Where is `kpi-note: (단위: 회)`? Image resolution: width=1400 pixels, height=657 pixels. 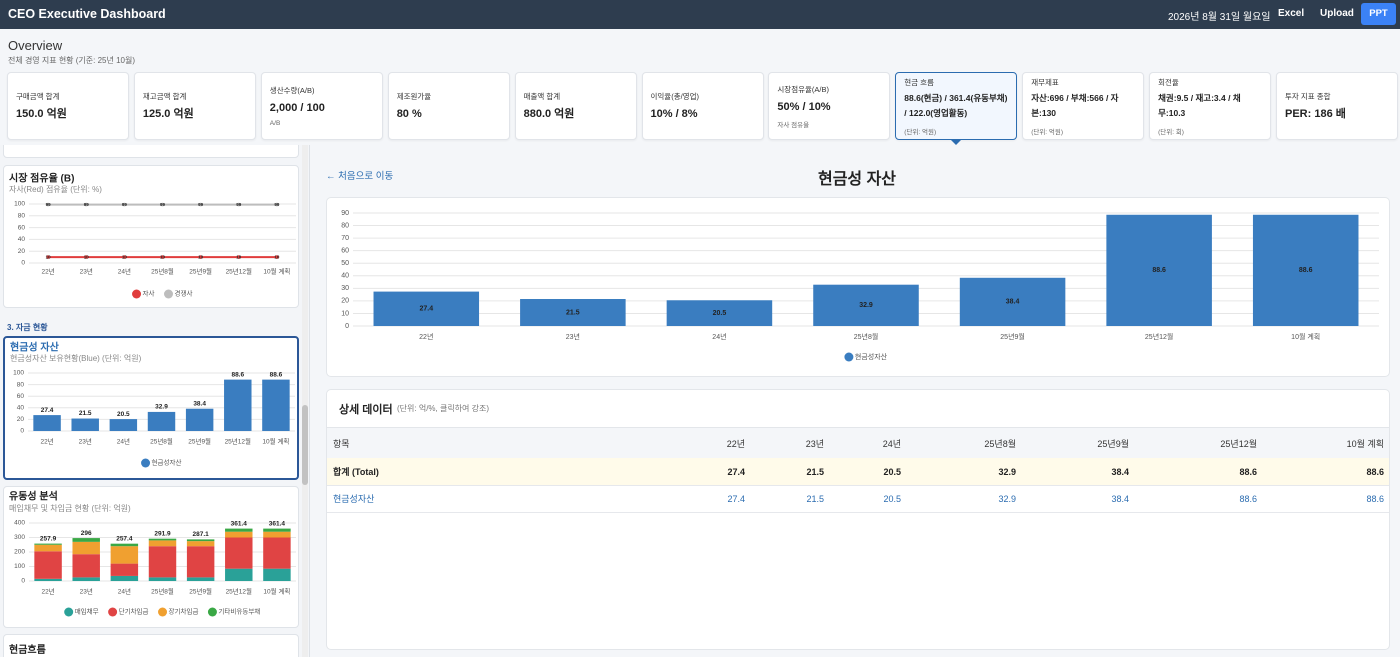 kpi-note: (단위: 회) is located at coordinates (1171, 132).